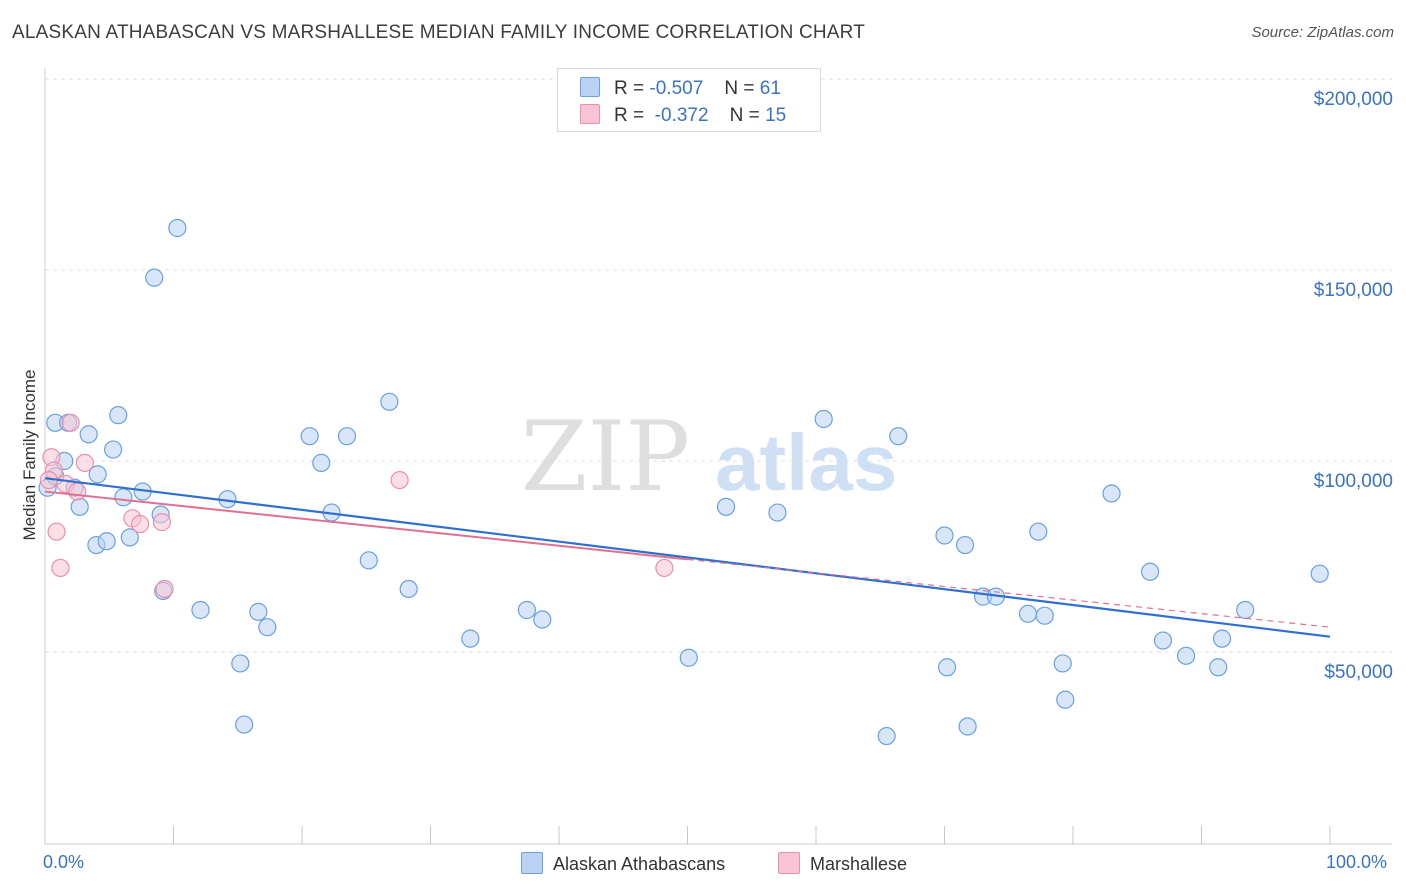 The height and width of the screenshot is (892, 1406). Describe the element at coordinates (1353, 481) in the screenshot. I see `y-tick-label: $100,000` at that location.